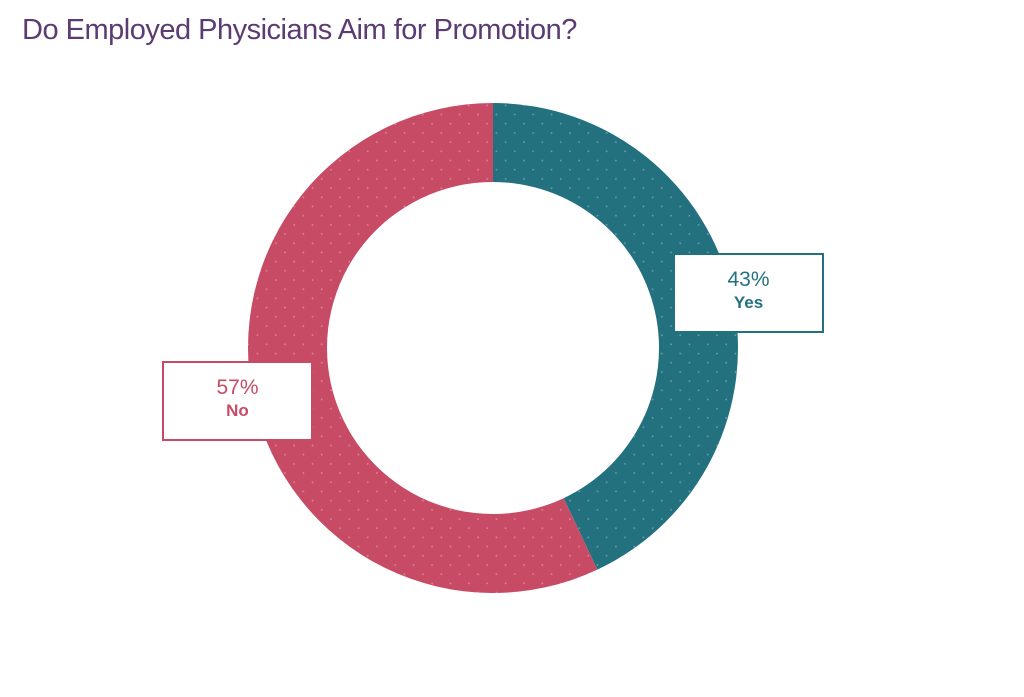 This screenshot has height=697, width=1024. What do you see at coordinates (748, 279) in the screenshot?
I see `slice-value-yes: 43%` at bounding box center [748, 279].